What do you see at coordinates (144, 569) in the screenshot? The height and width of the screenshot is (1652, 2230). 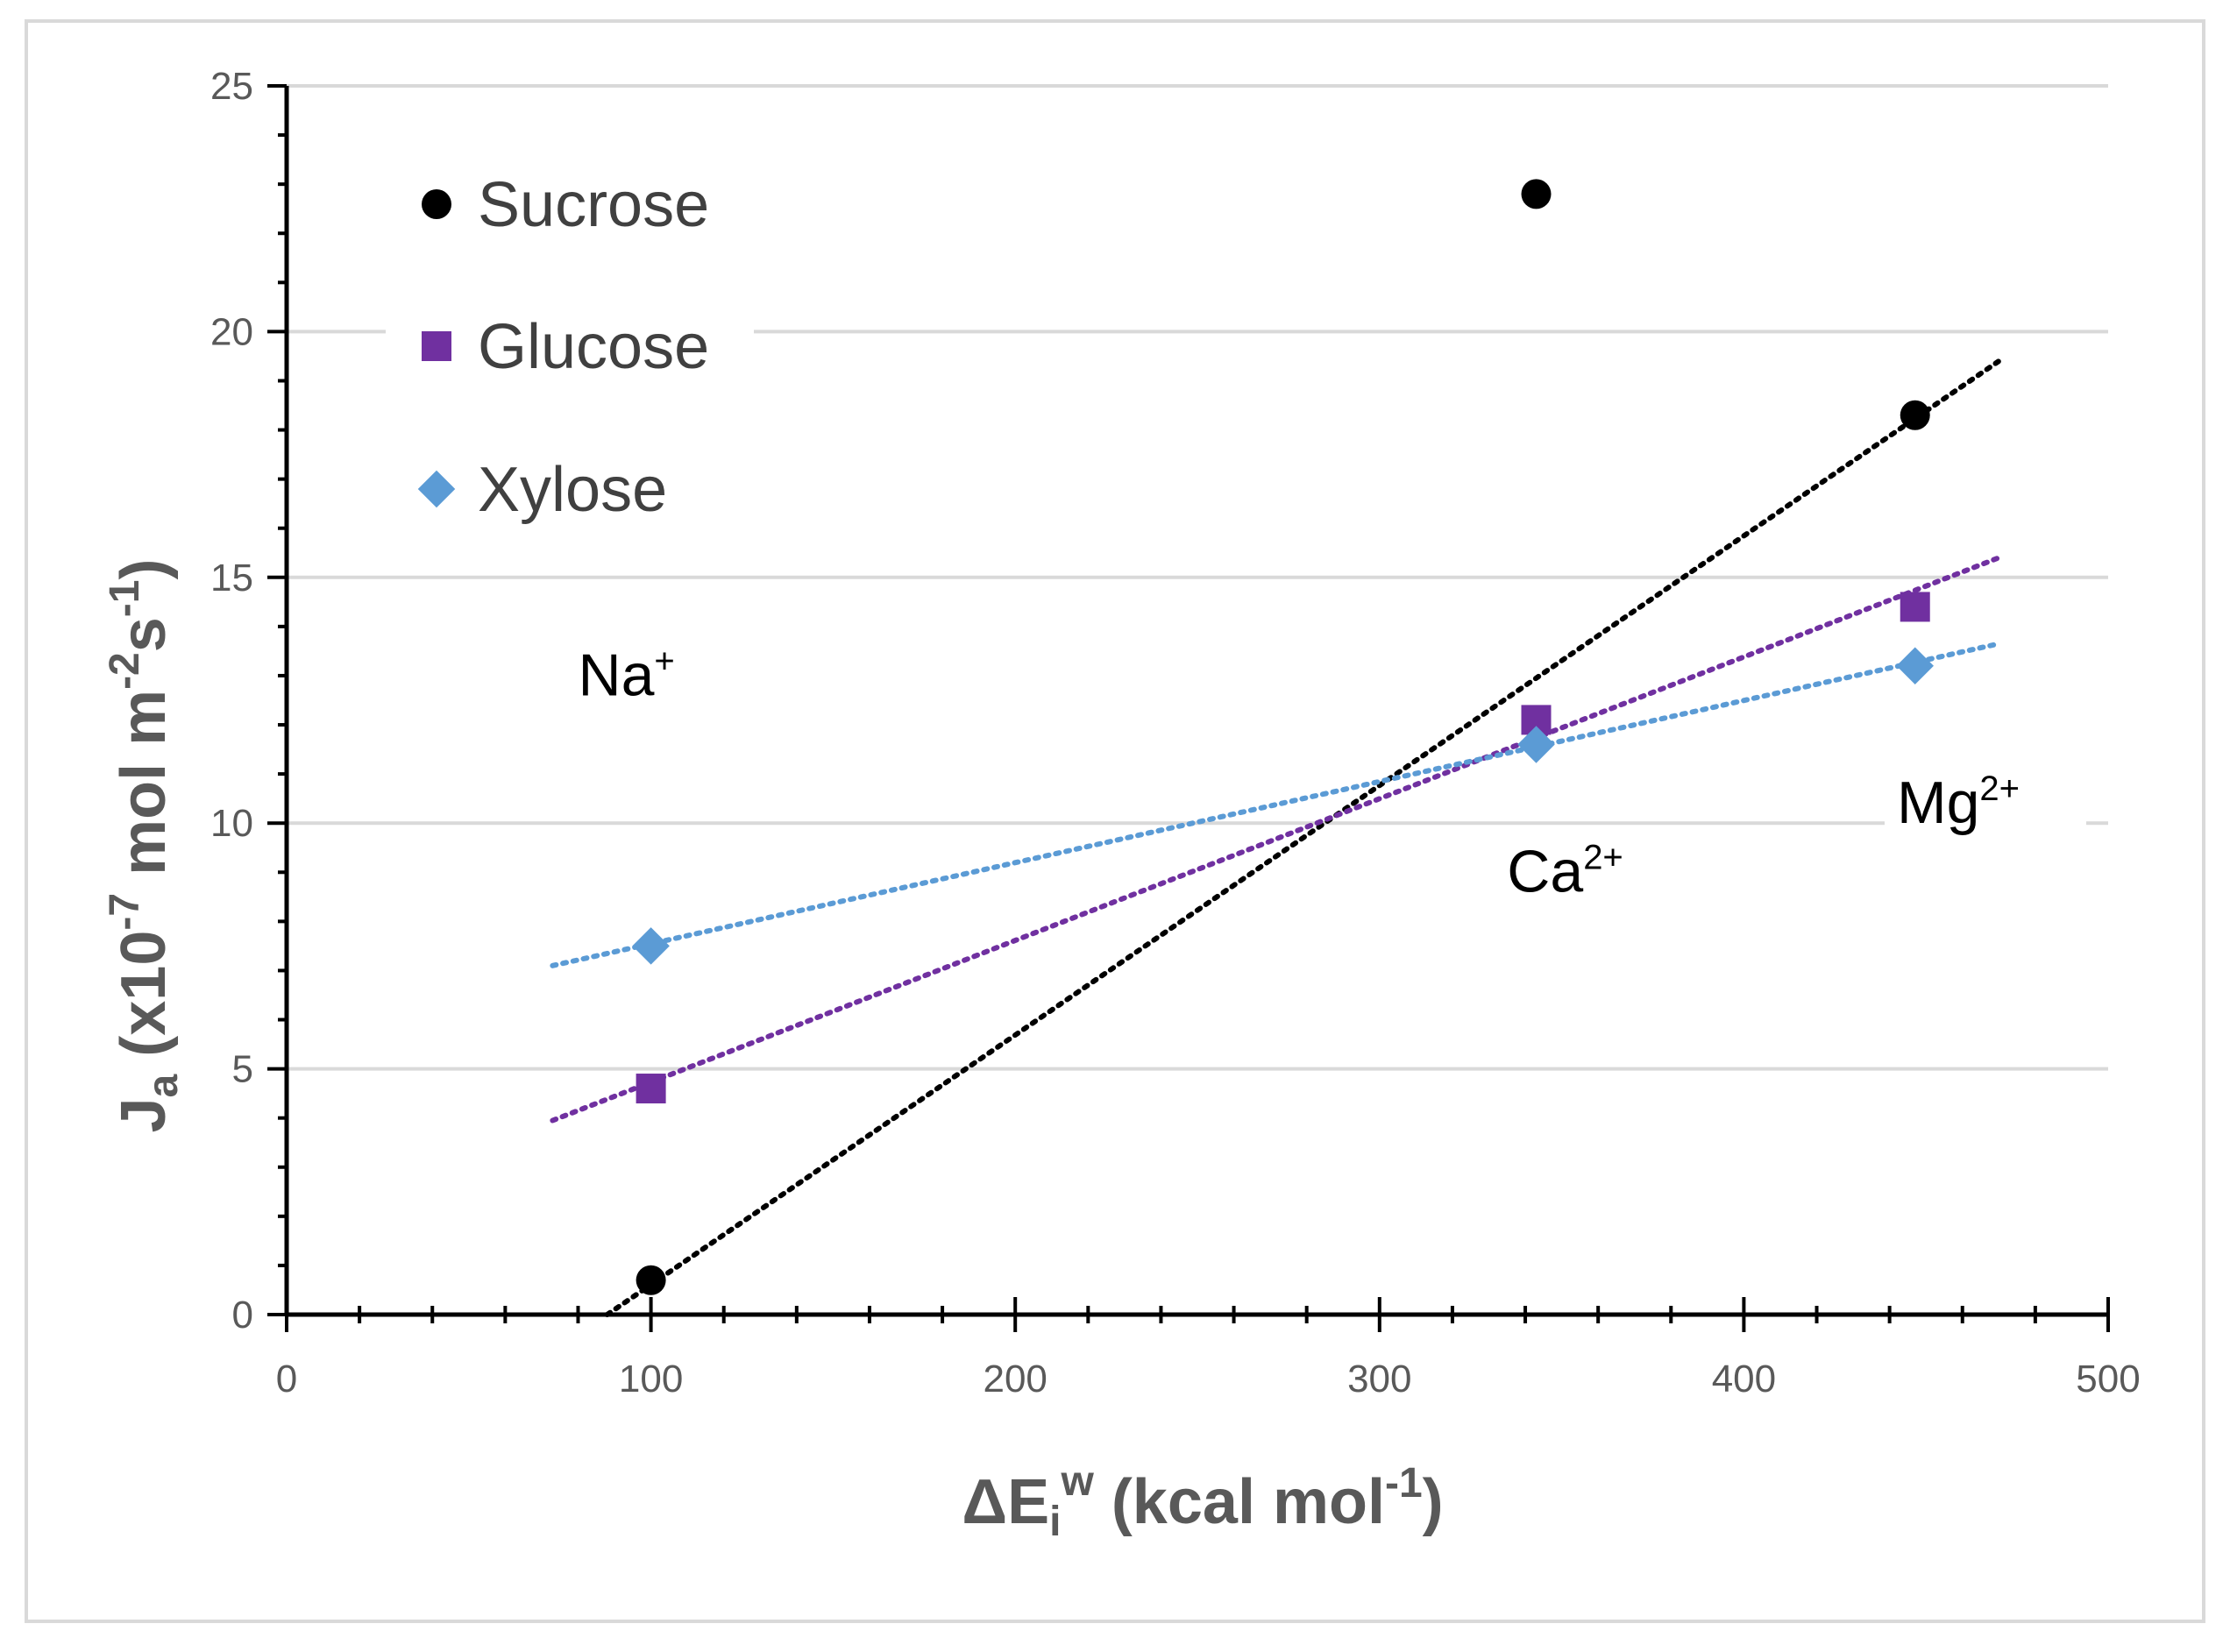 I see `y-title-close: )` at bounding box center [144, 569].